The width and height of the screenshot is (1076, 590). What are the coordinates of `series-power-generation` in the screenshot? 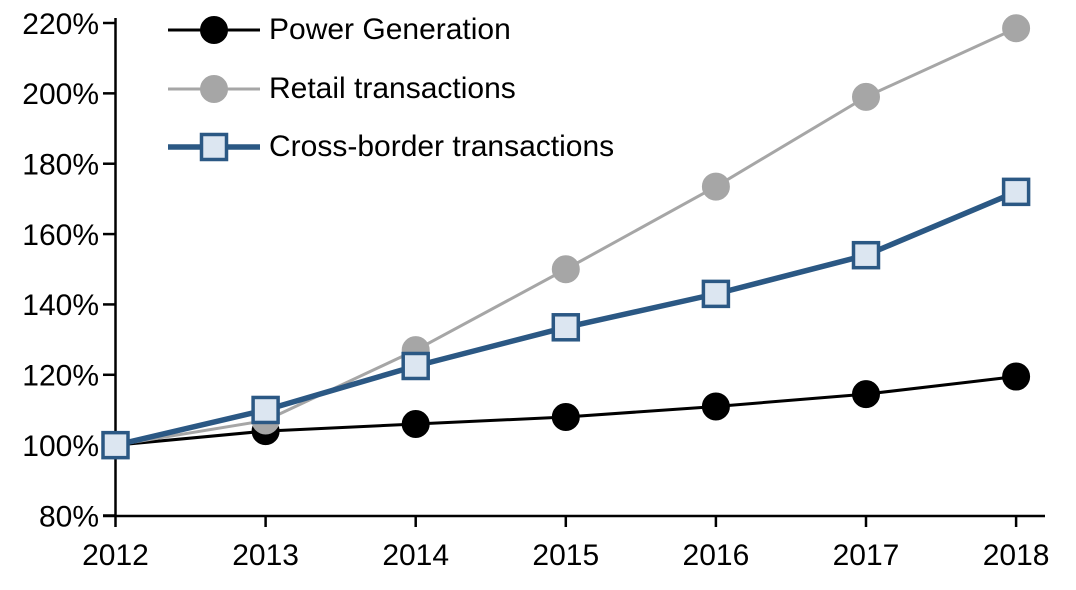 It's located at (566, 411).